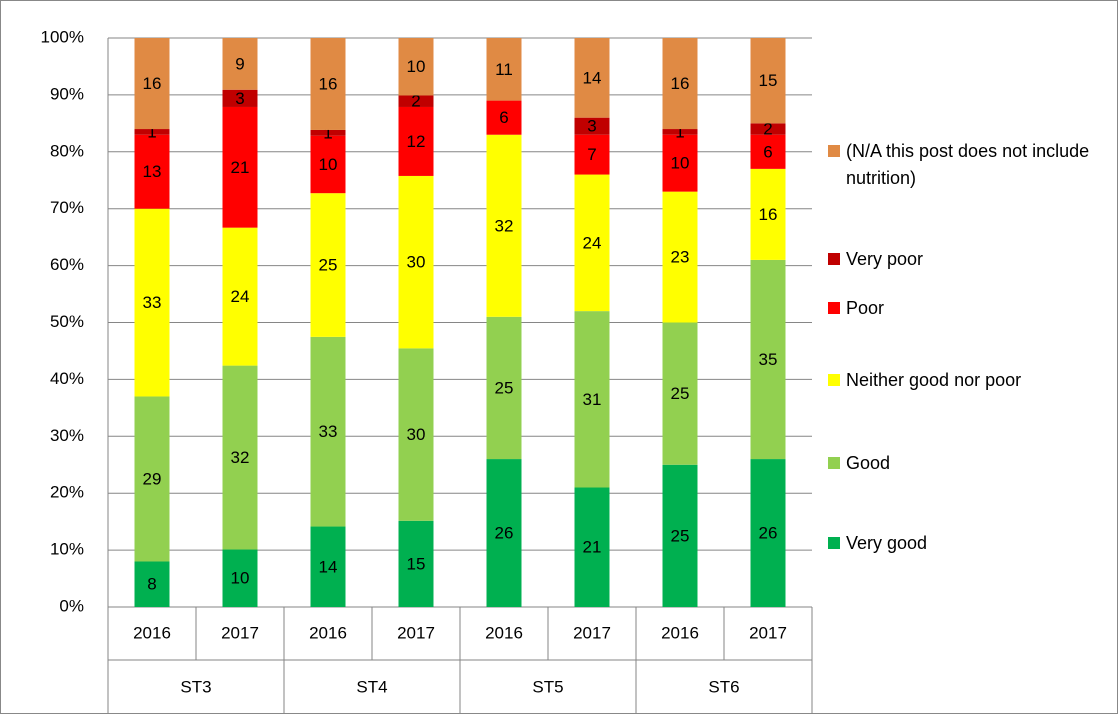 This screenshot has height=714, width=1118. Describe the element at coordinates (971, 380) in the screenshot. I see `legend-item: Neither good nor poor` at that location.